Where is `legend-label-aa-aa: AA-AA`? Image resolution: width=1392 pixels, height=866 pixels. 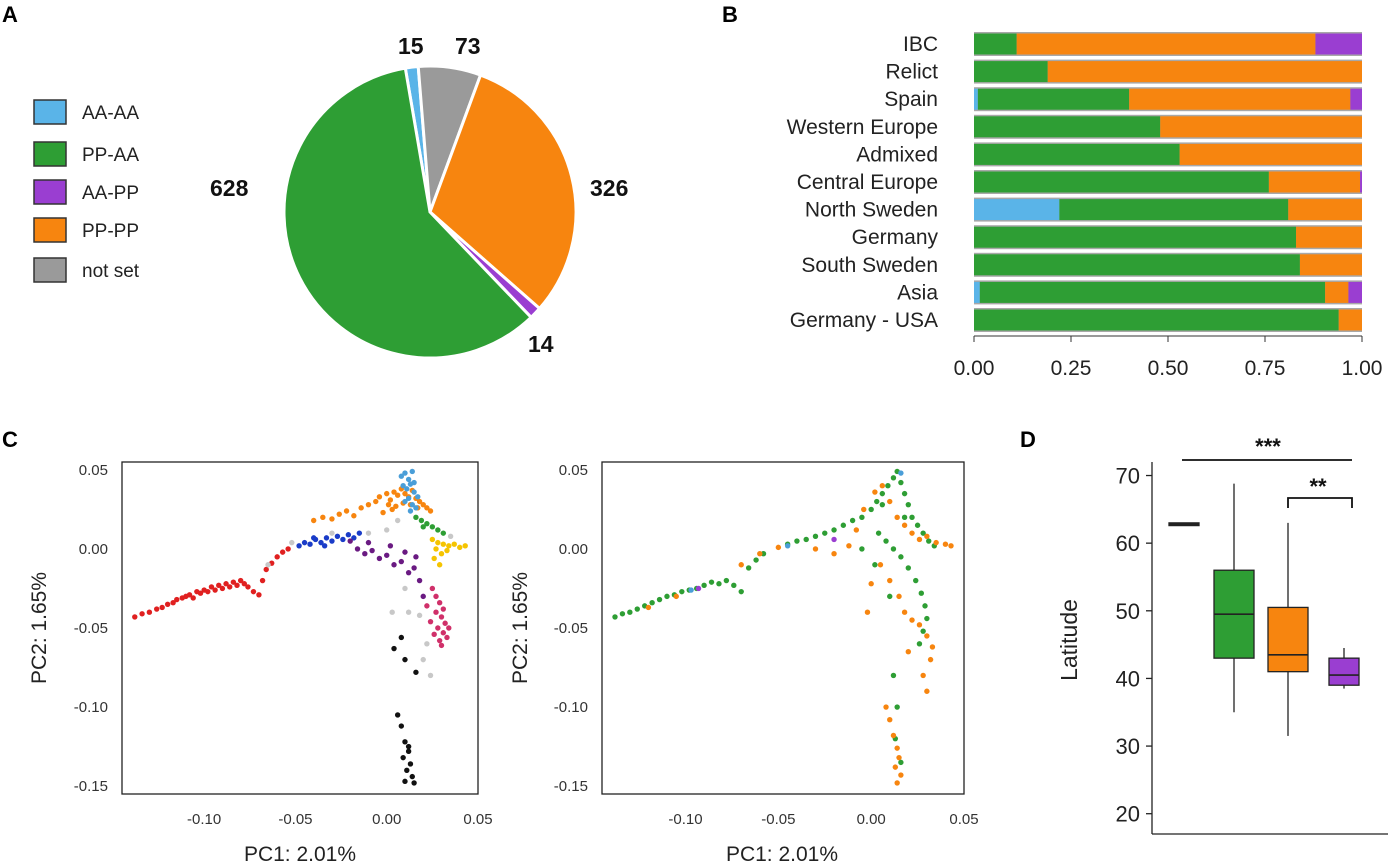 legend-label-aa-aa: AA-AA is located at coordinates (110, 113).